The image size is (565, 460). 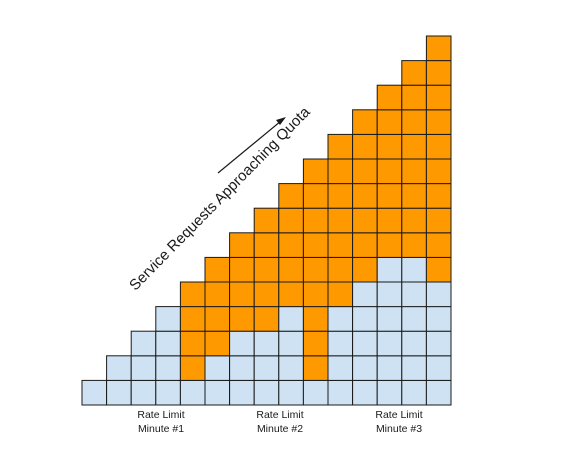 What do you see at coordinates (398, 415) in the screenshot?
I see `minute-3-line-1: Rate Limit` at bounding box center [398, 415].